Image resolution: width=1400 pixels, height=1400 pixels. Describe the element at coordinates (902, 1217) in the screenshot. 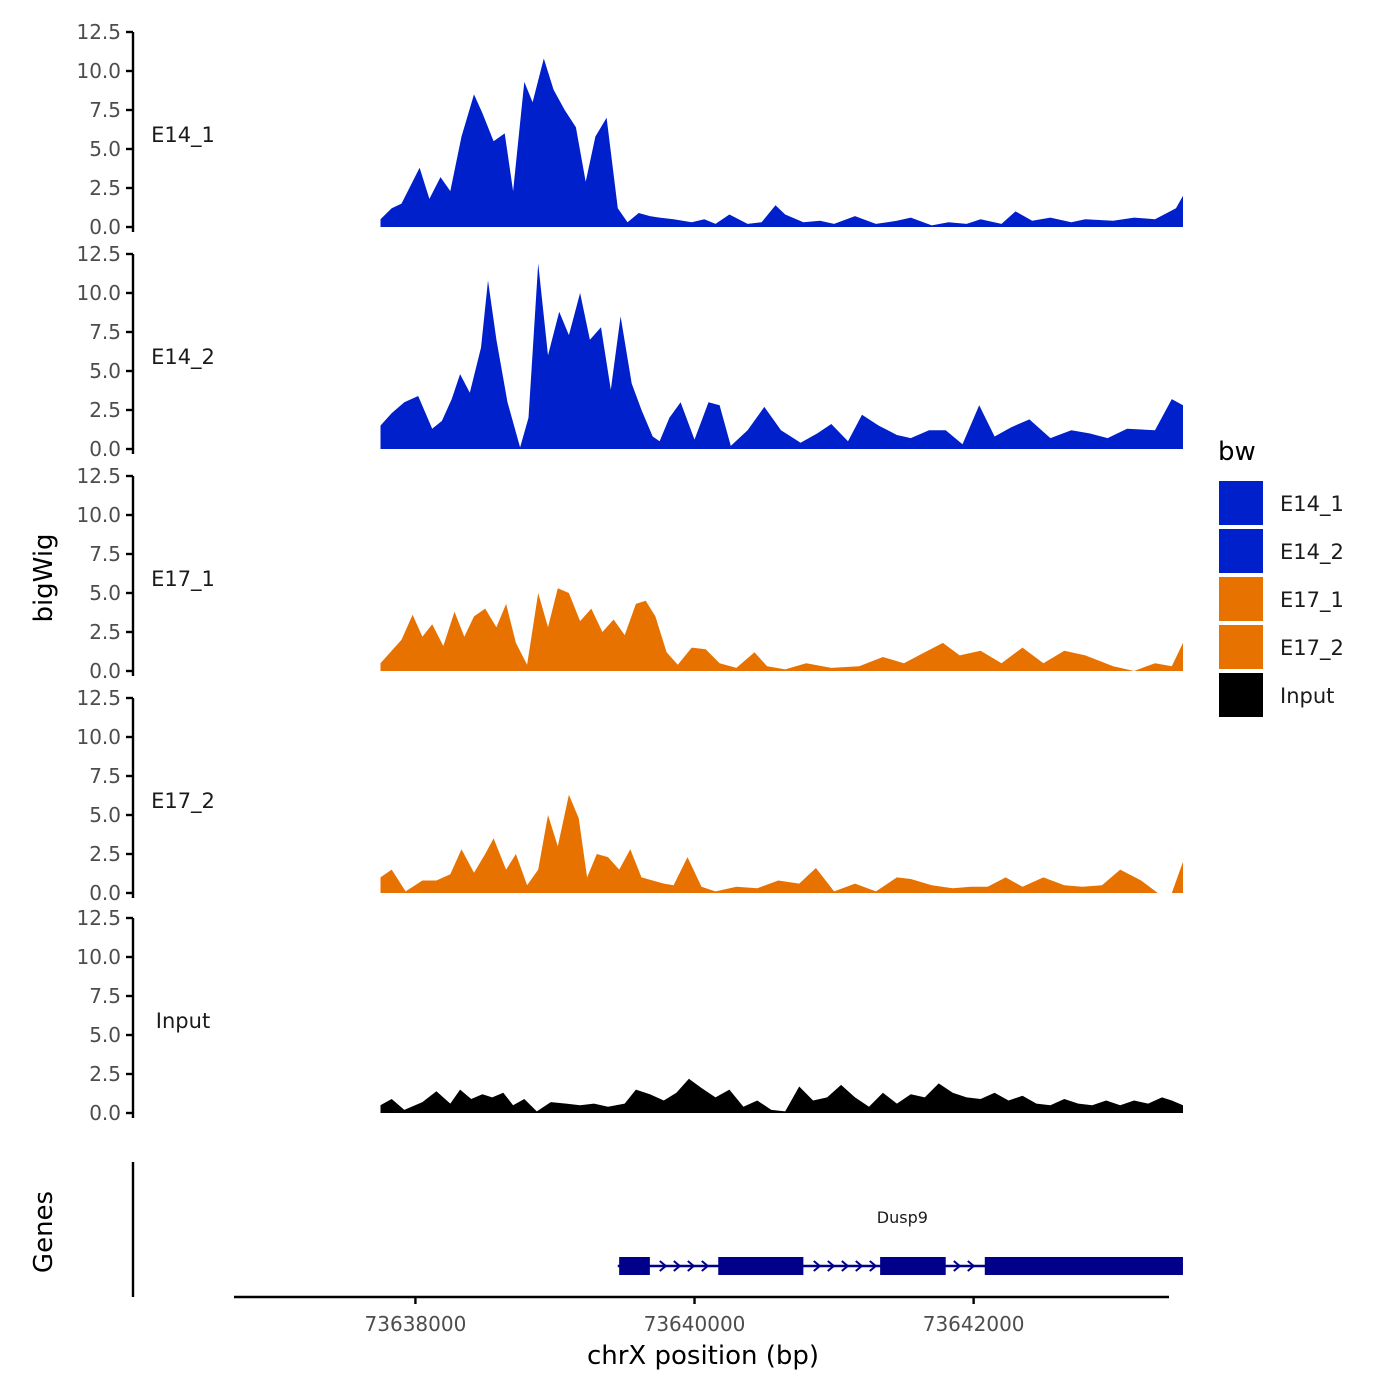

I see `gene-label: Dusp9` at that location.